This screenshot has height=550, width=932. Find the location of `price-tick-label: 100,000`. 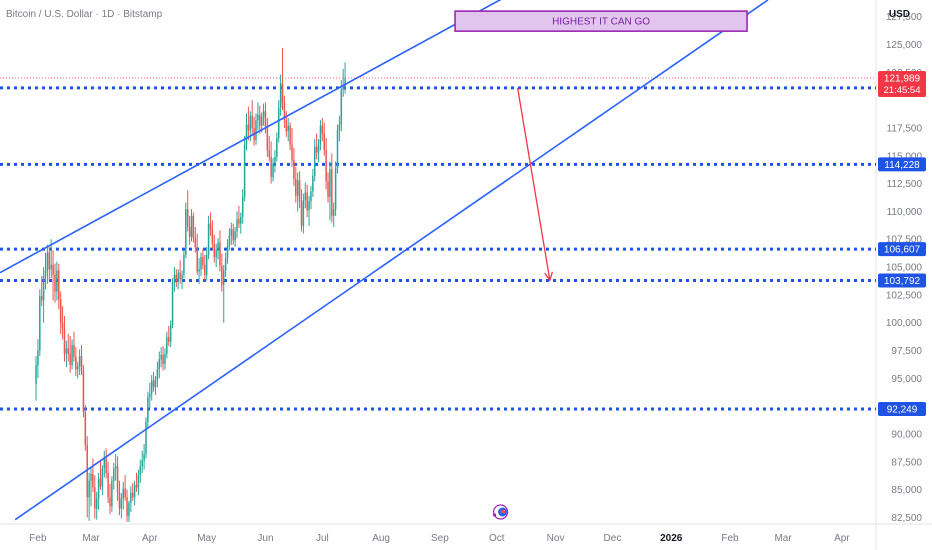

price-tick-label: 100,000 is located at coordinates (904, 323).